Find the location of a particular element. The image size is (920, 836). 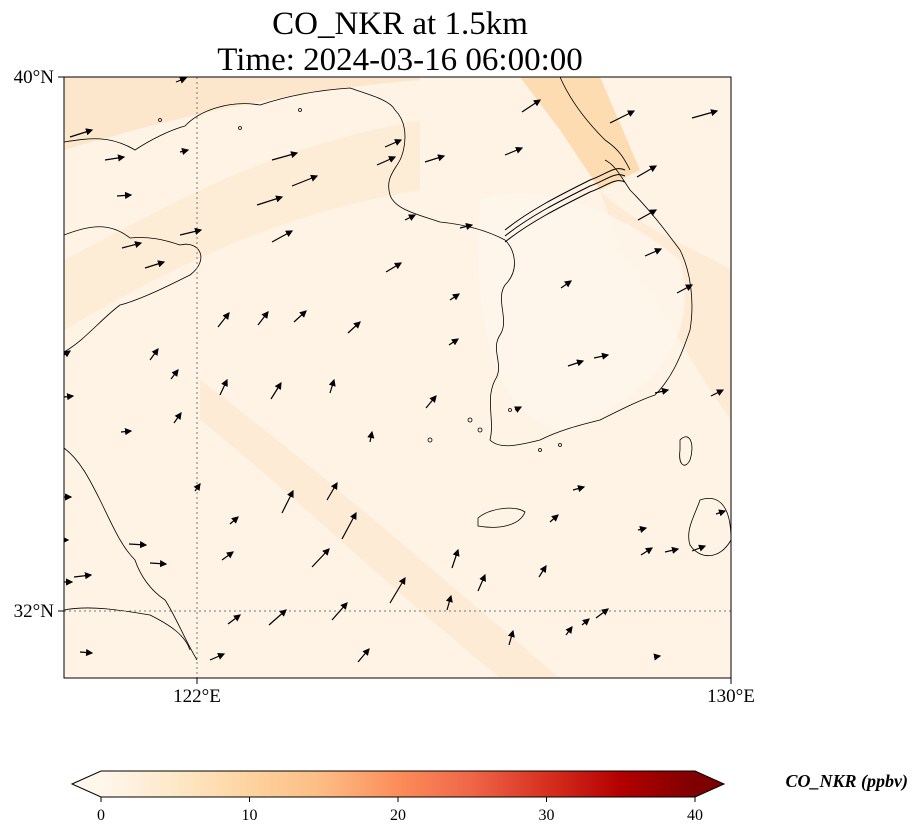

colorbar-tick-40: 40 is located at coordinates (695, 815).